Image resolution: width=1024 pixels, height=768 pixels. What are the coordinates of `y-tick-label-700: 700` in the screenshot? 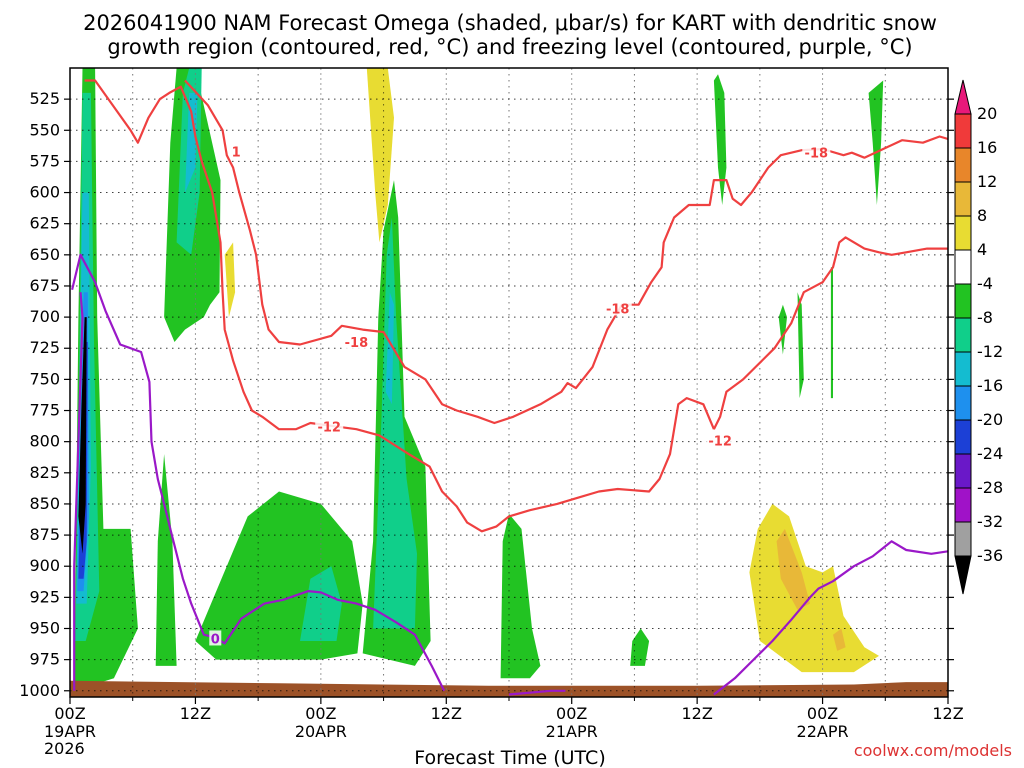 It's located at (44, 316).